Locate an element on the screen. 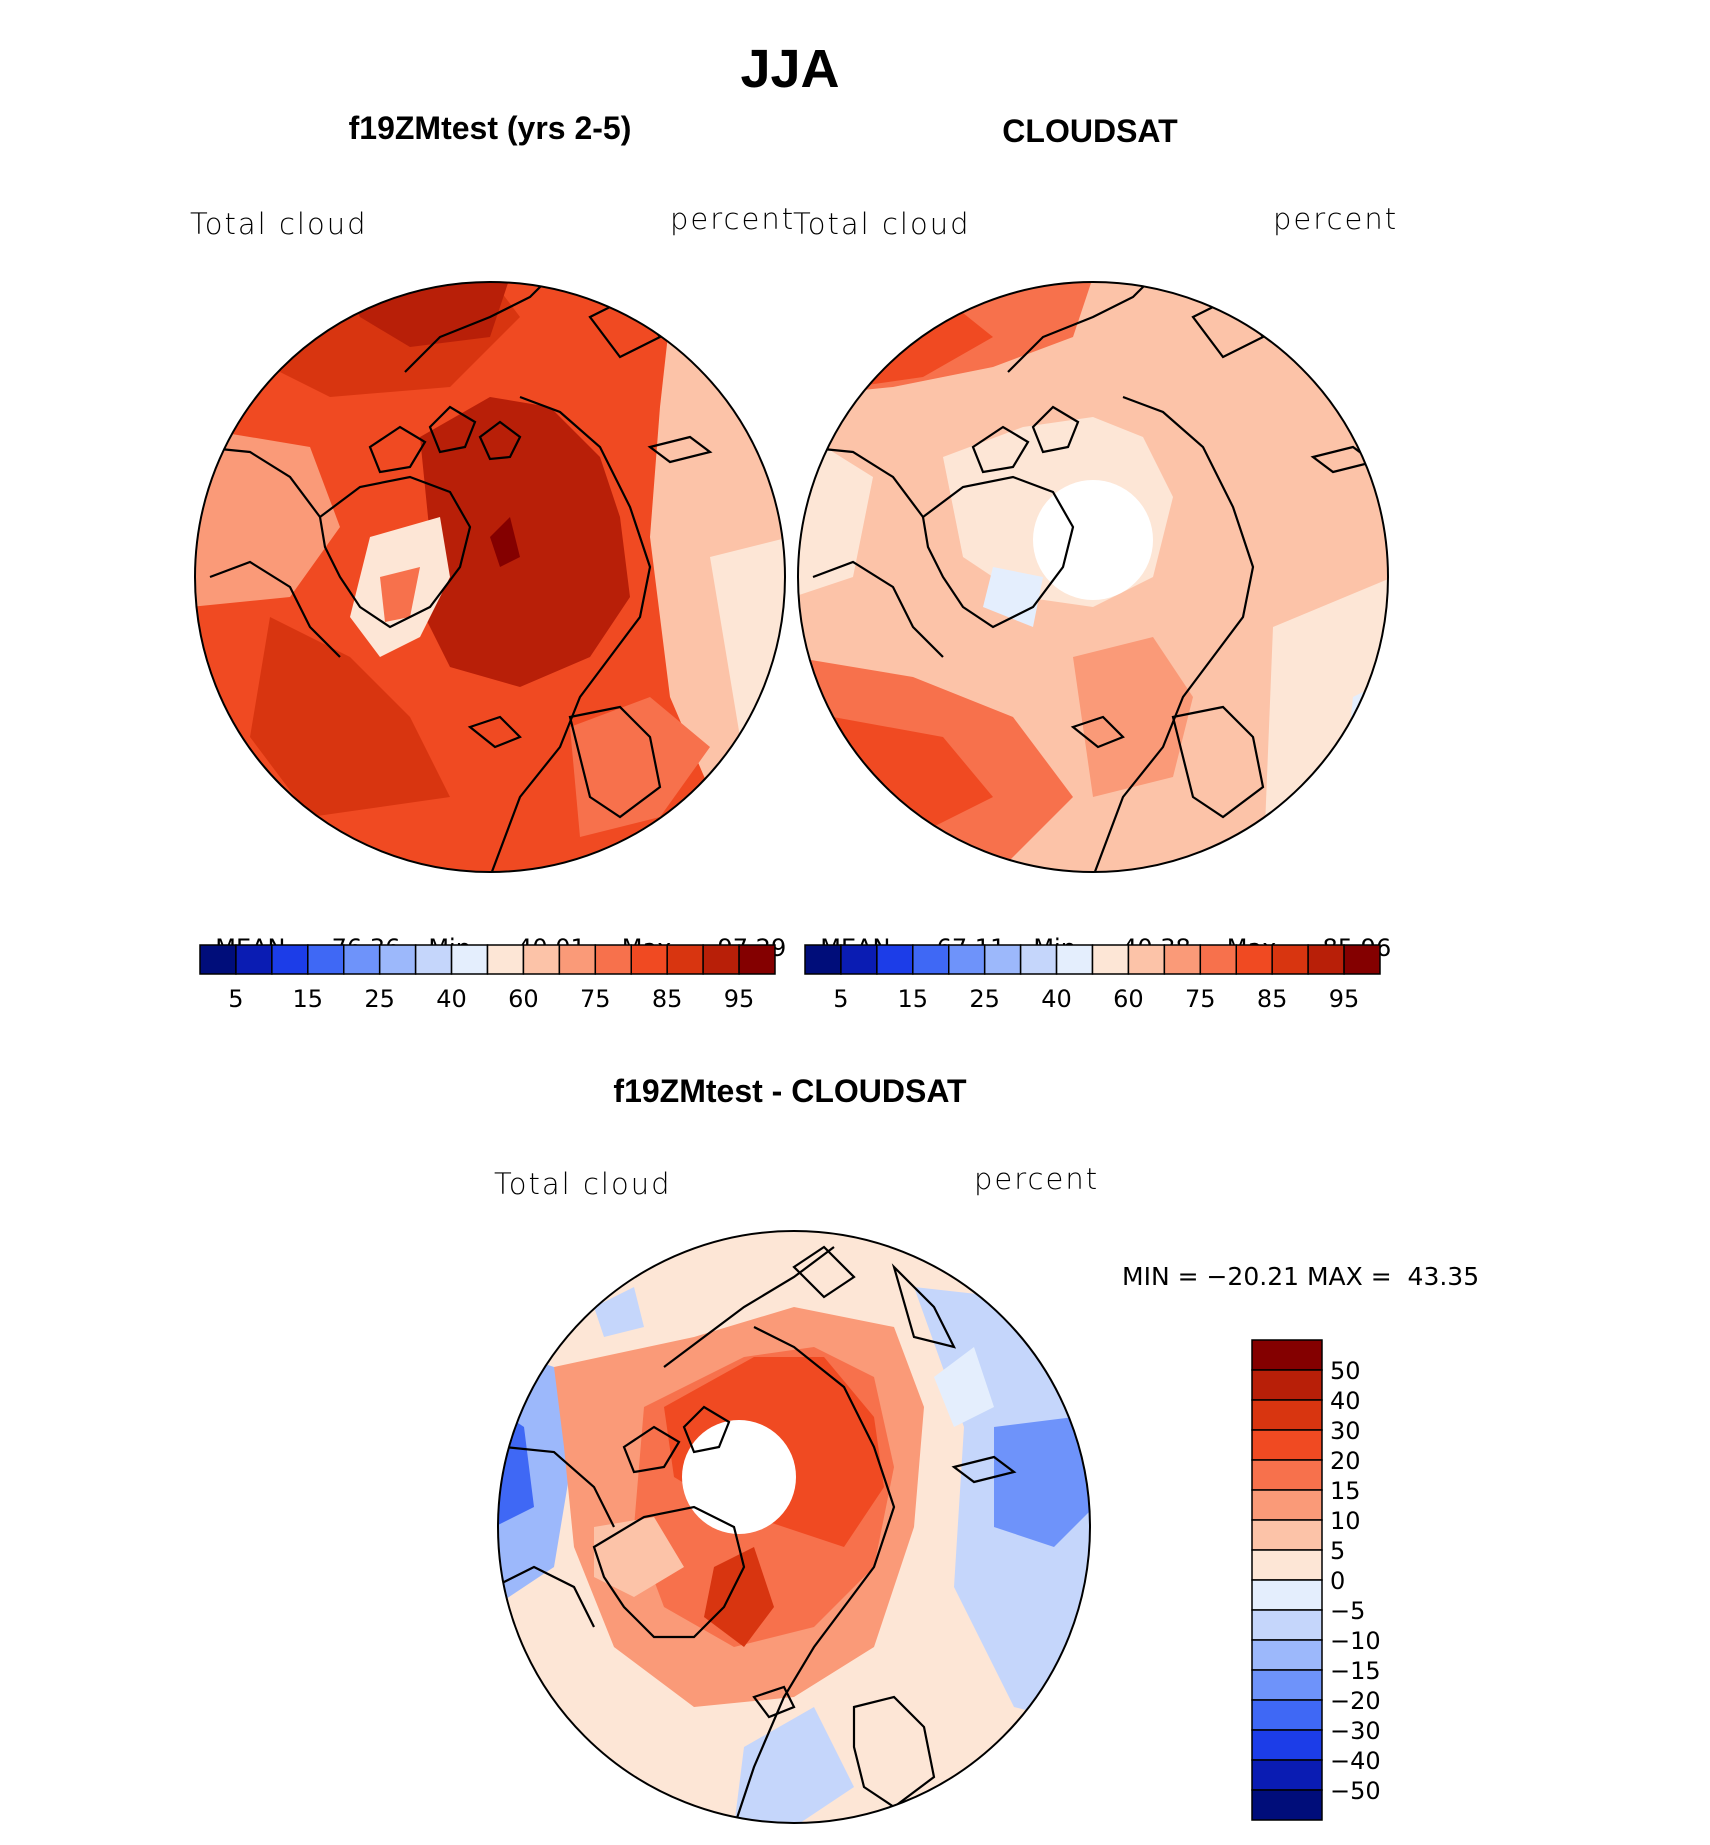  cloudsat-colorbar-tick-label: 40 is located at coordinates (1056, 999).